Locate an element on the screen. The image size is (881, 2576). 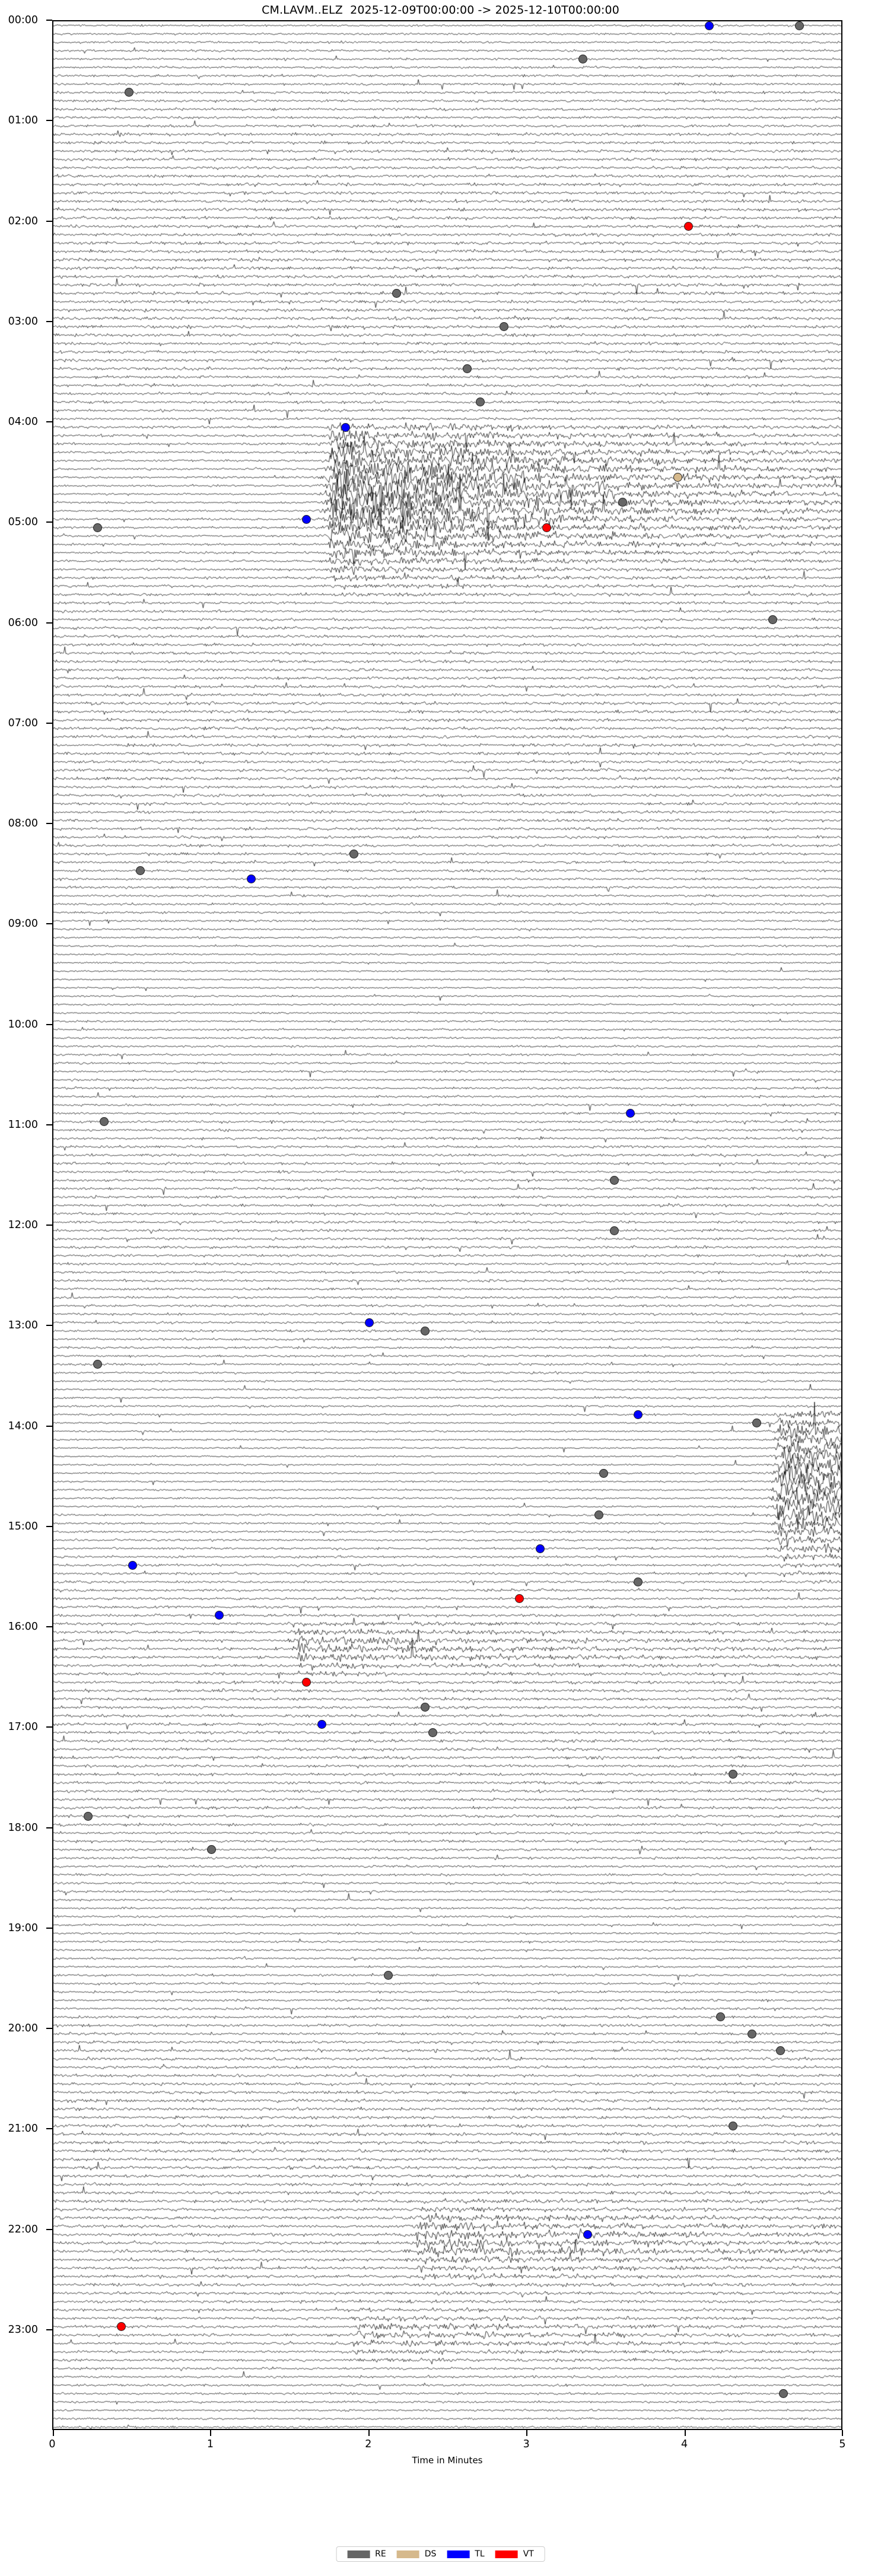
x-tick-label-3: 3 is located at coordinates (526, 2444).